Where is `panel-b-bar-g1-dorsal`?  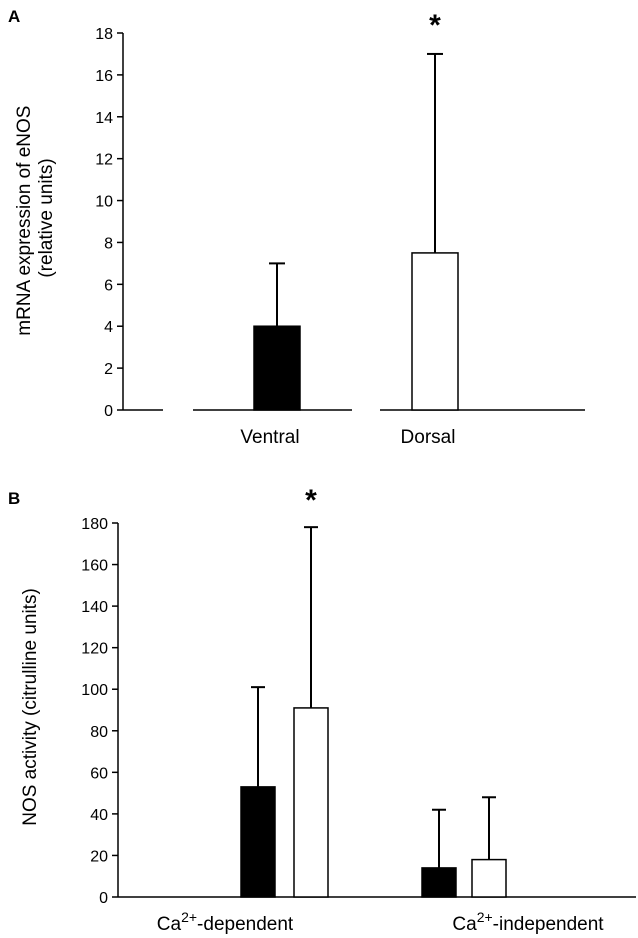 panel-b-bar-g1-dorsal is located at coordinates (489, 878).